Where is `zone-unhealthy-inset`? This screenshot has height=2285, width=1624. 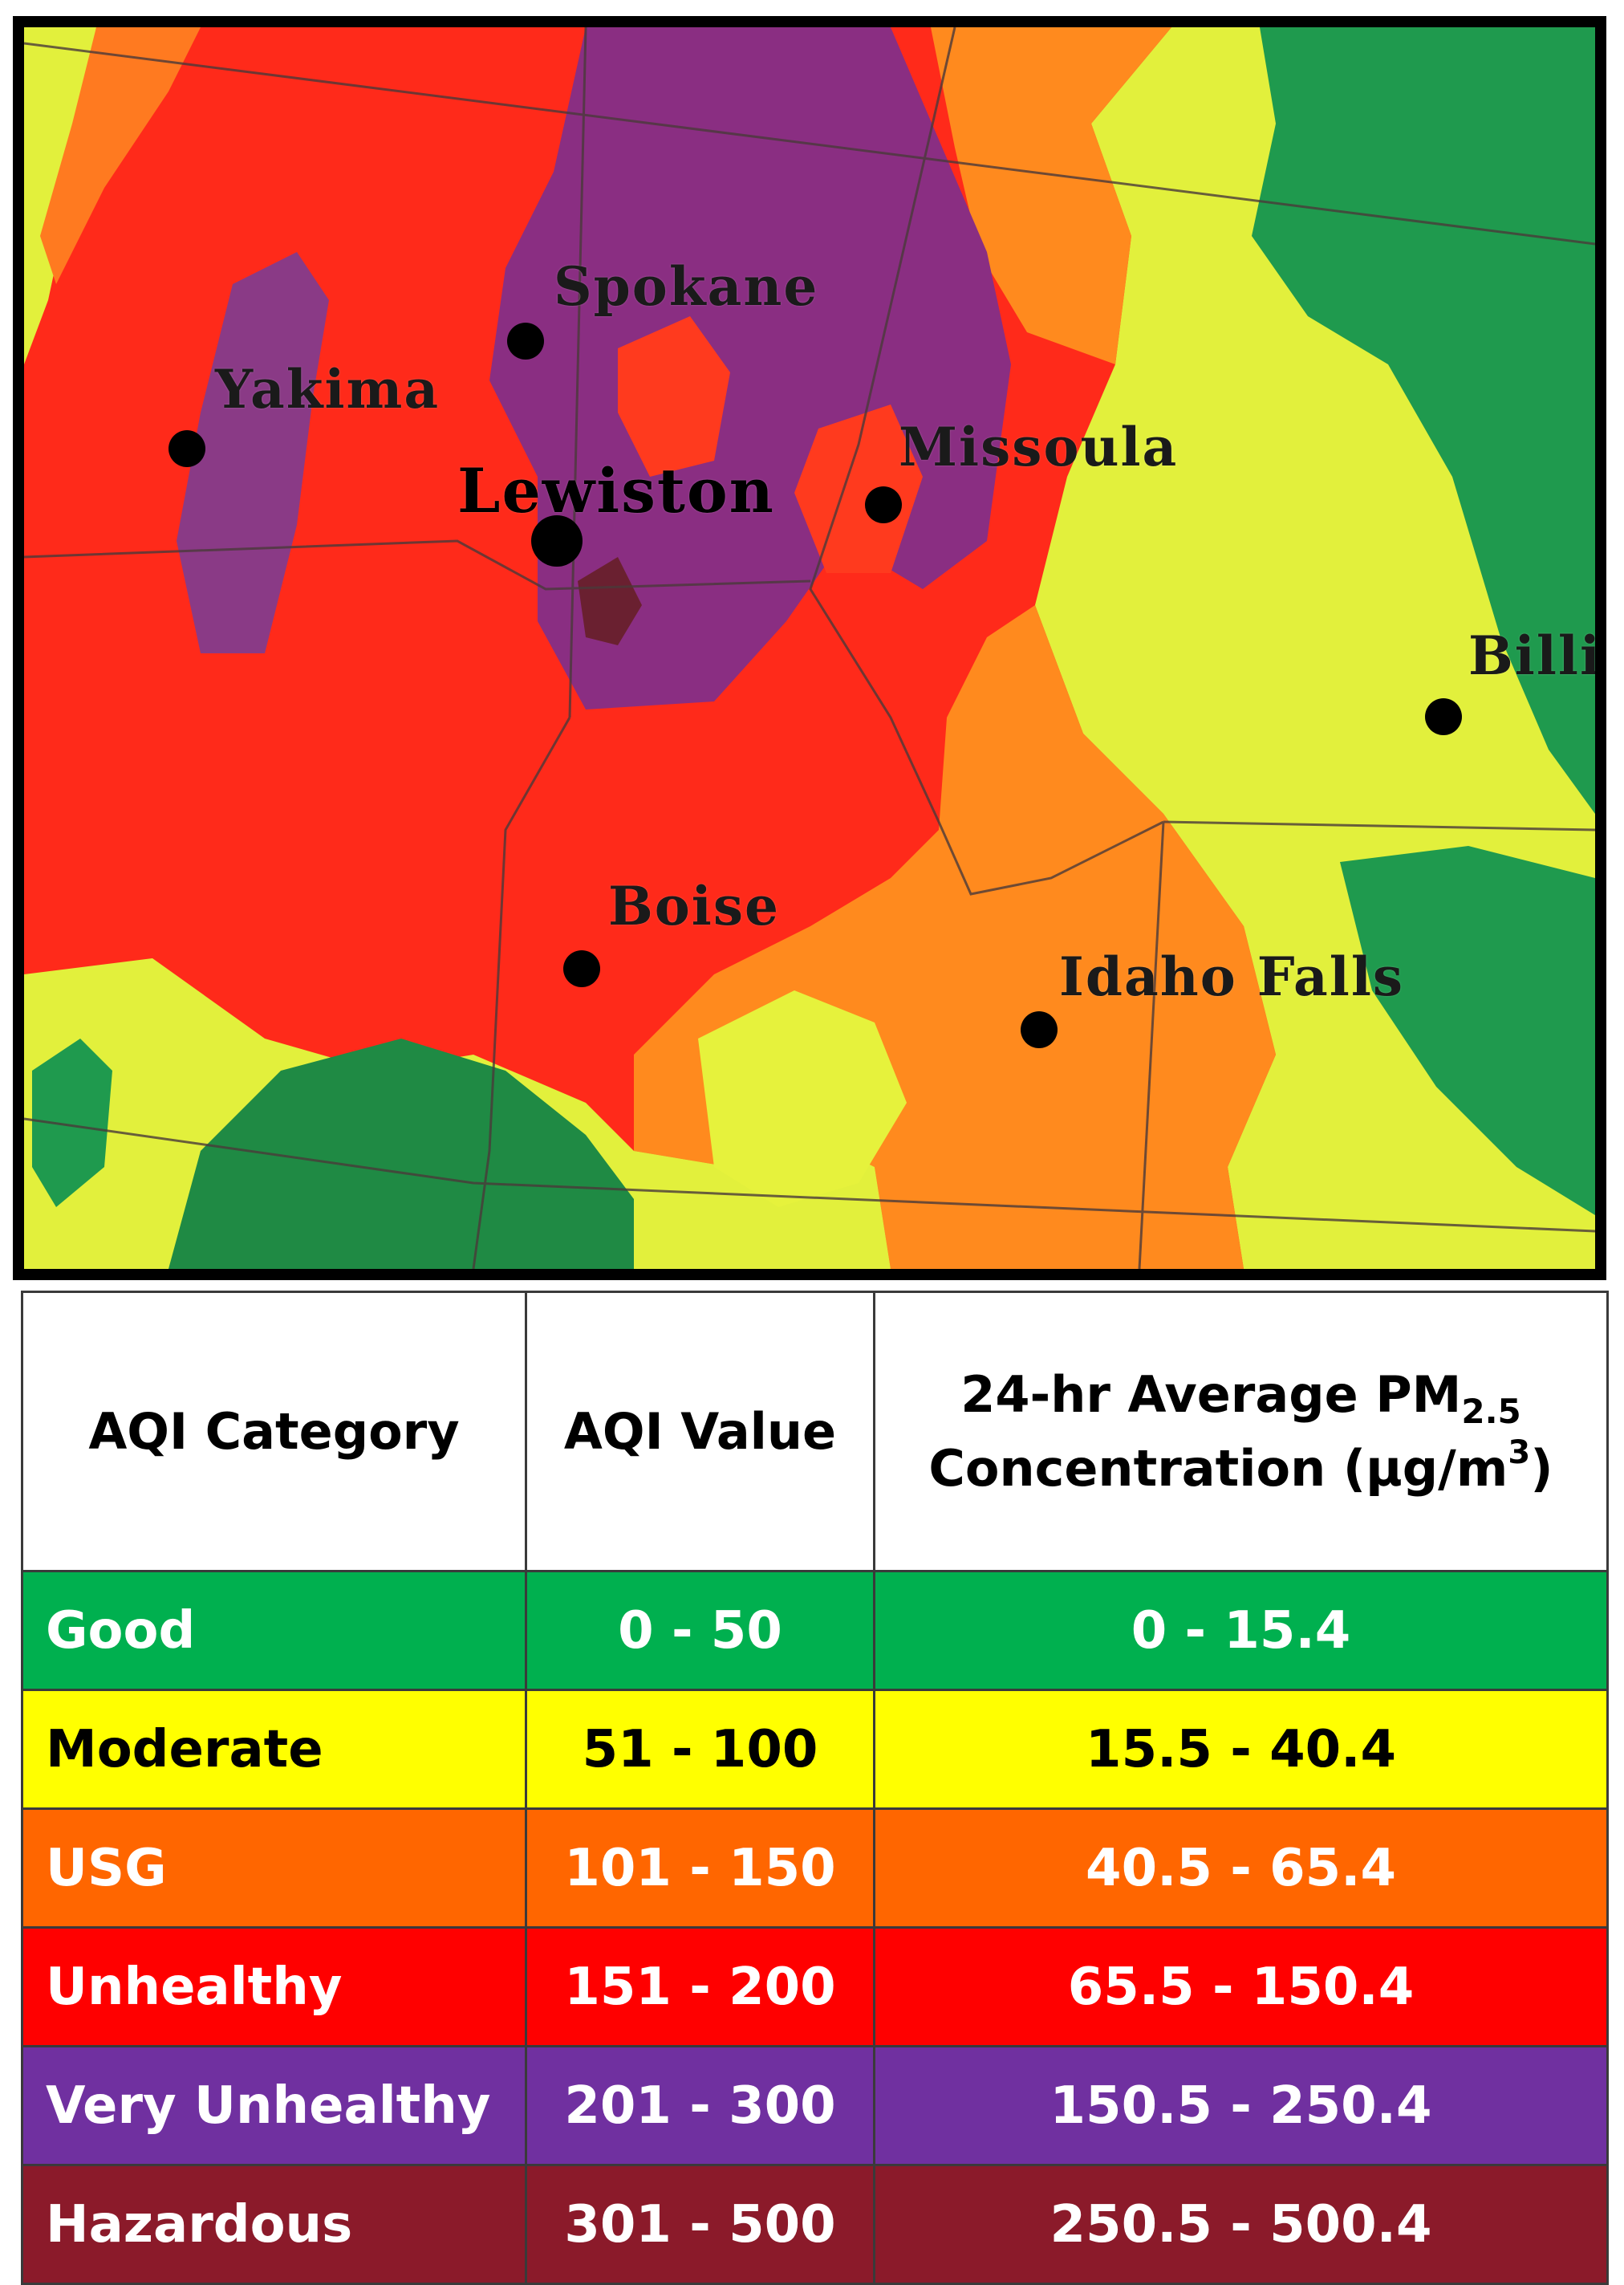
zone-unhealthy-inset is located at coordinates (674, 396).